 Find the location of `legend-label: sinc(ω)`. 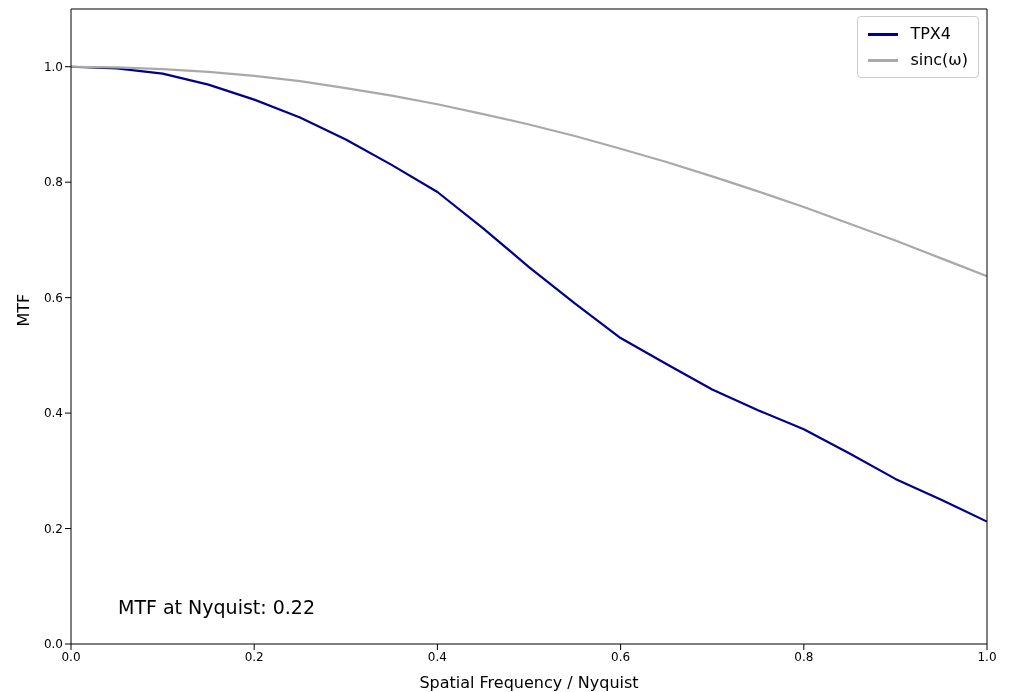

legend-label: sinc(ω) is located at coordinates (939, 60).